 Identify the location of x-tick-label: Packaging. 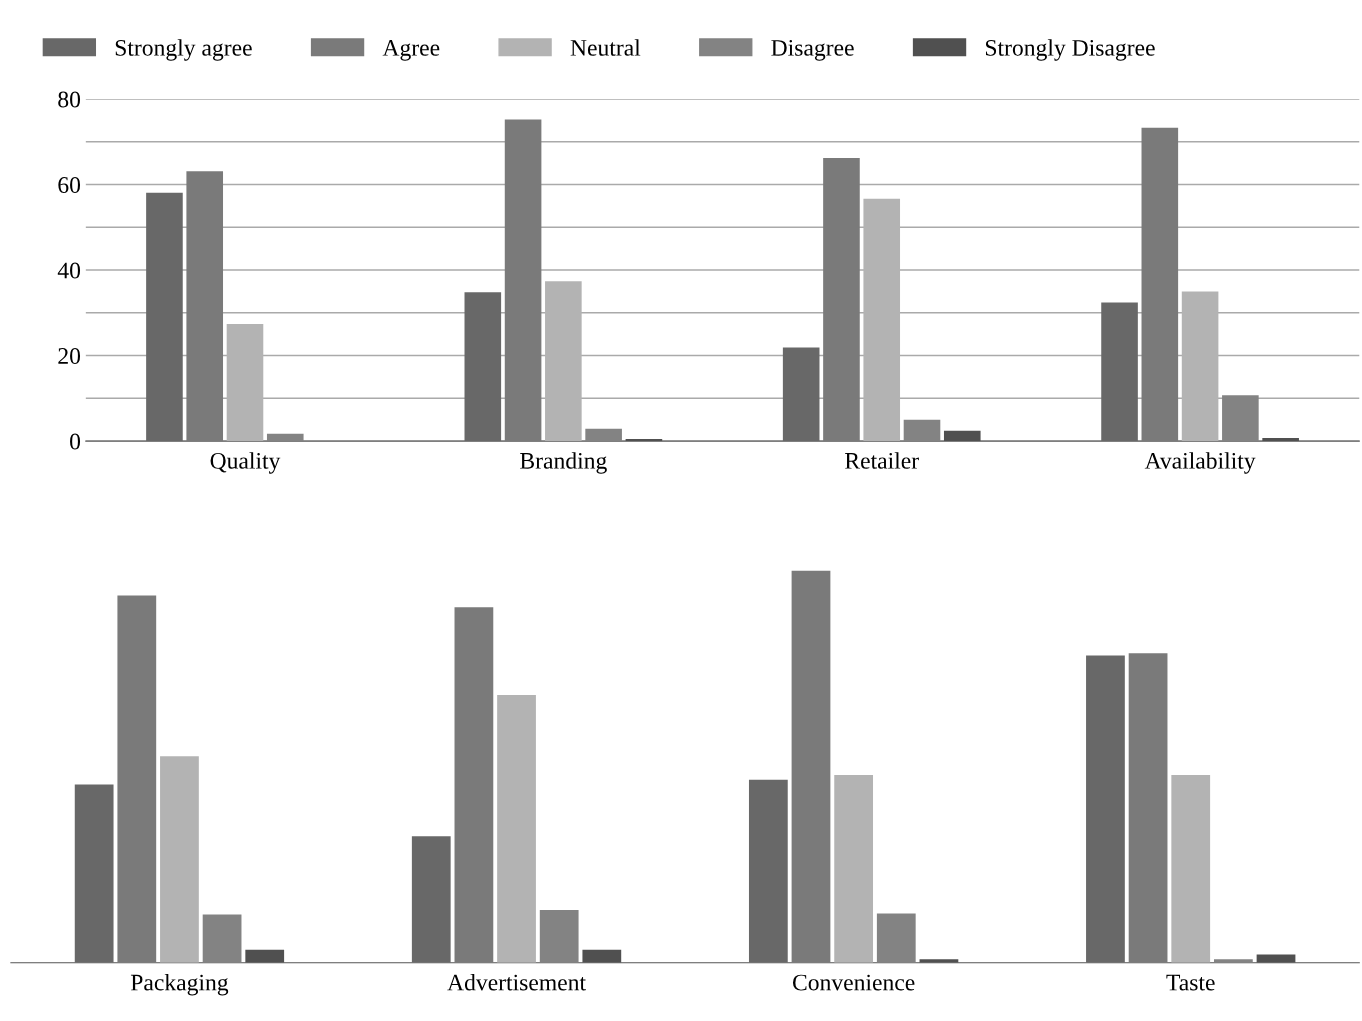
(179, 984).